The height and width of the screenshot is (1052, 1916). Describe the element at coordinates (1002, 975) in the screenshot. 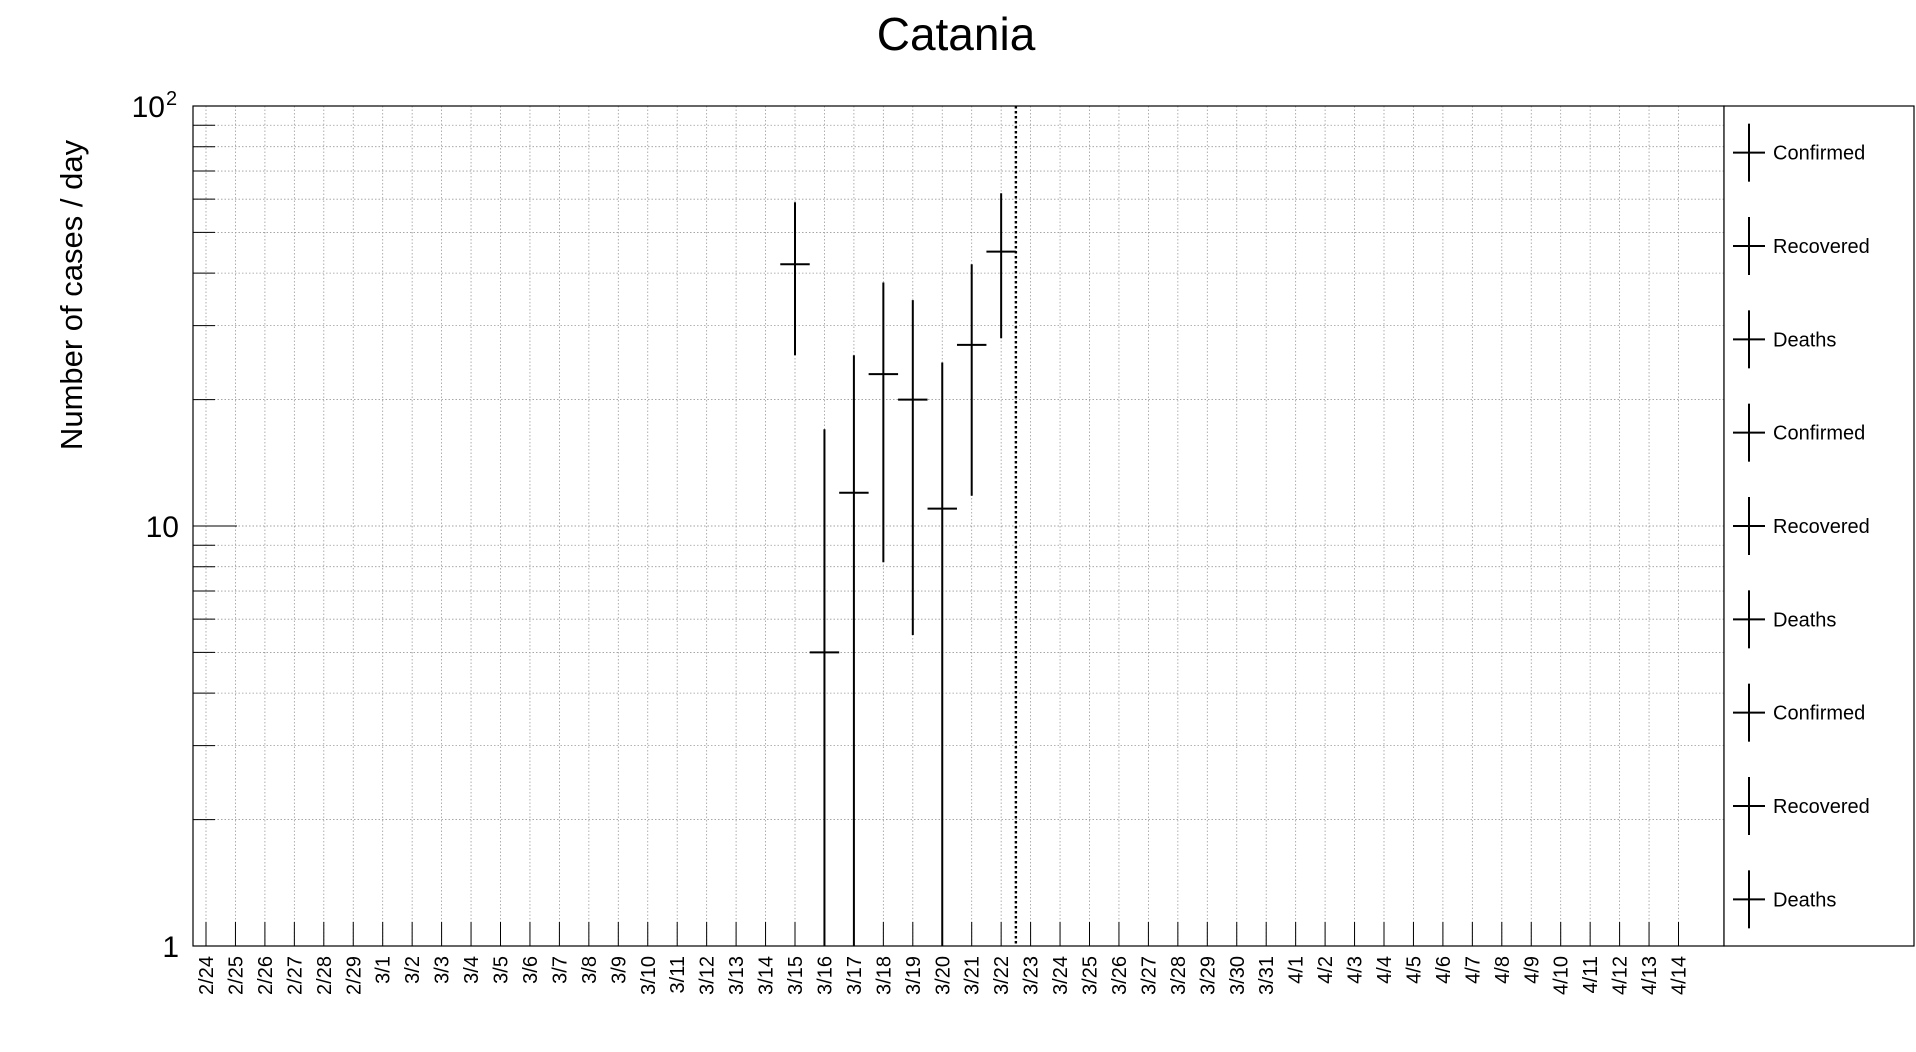

I see `x-tick-label: 3/22` at that location.